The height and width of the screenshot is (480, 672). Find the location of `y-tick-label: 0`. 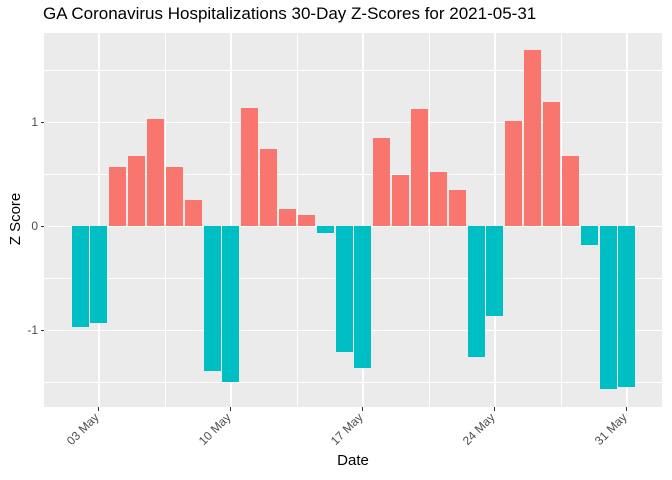

y-tick-label: 0 is located at coordinates (34, 226).